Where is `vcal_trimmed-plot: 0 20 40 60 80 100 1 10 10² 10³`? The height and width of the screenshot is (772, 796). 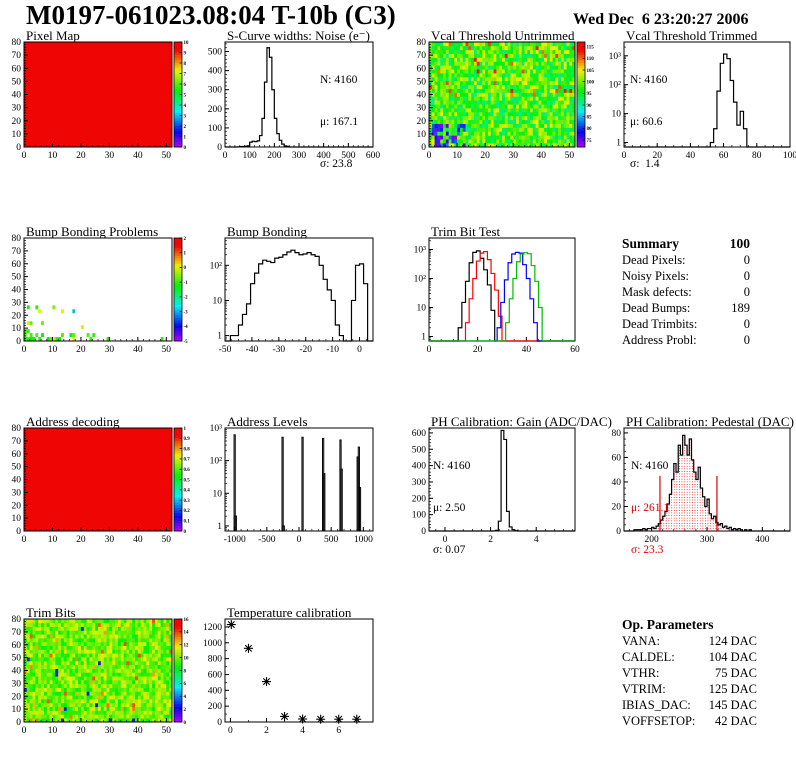
vcal_trimmed-plot: 0 20 40 60 80 100 1 10 10² 10³ is located at coordinates (702, 101).